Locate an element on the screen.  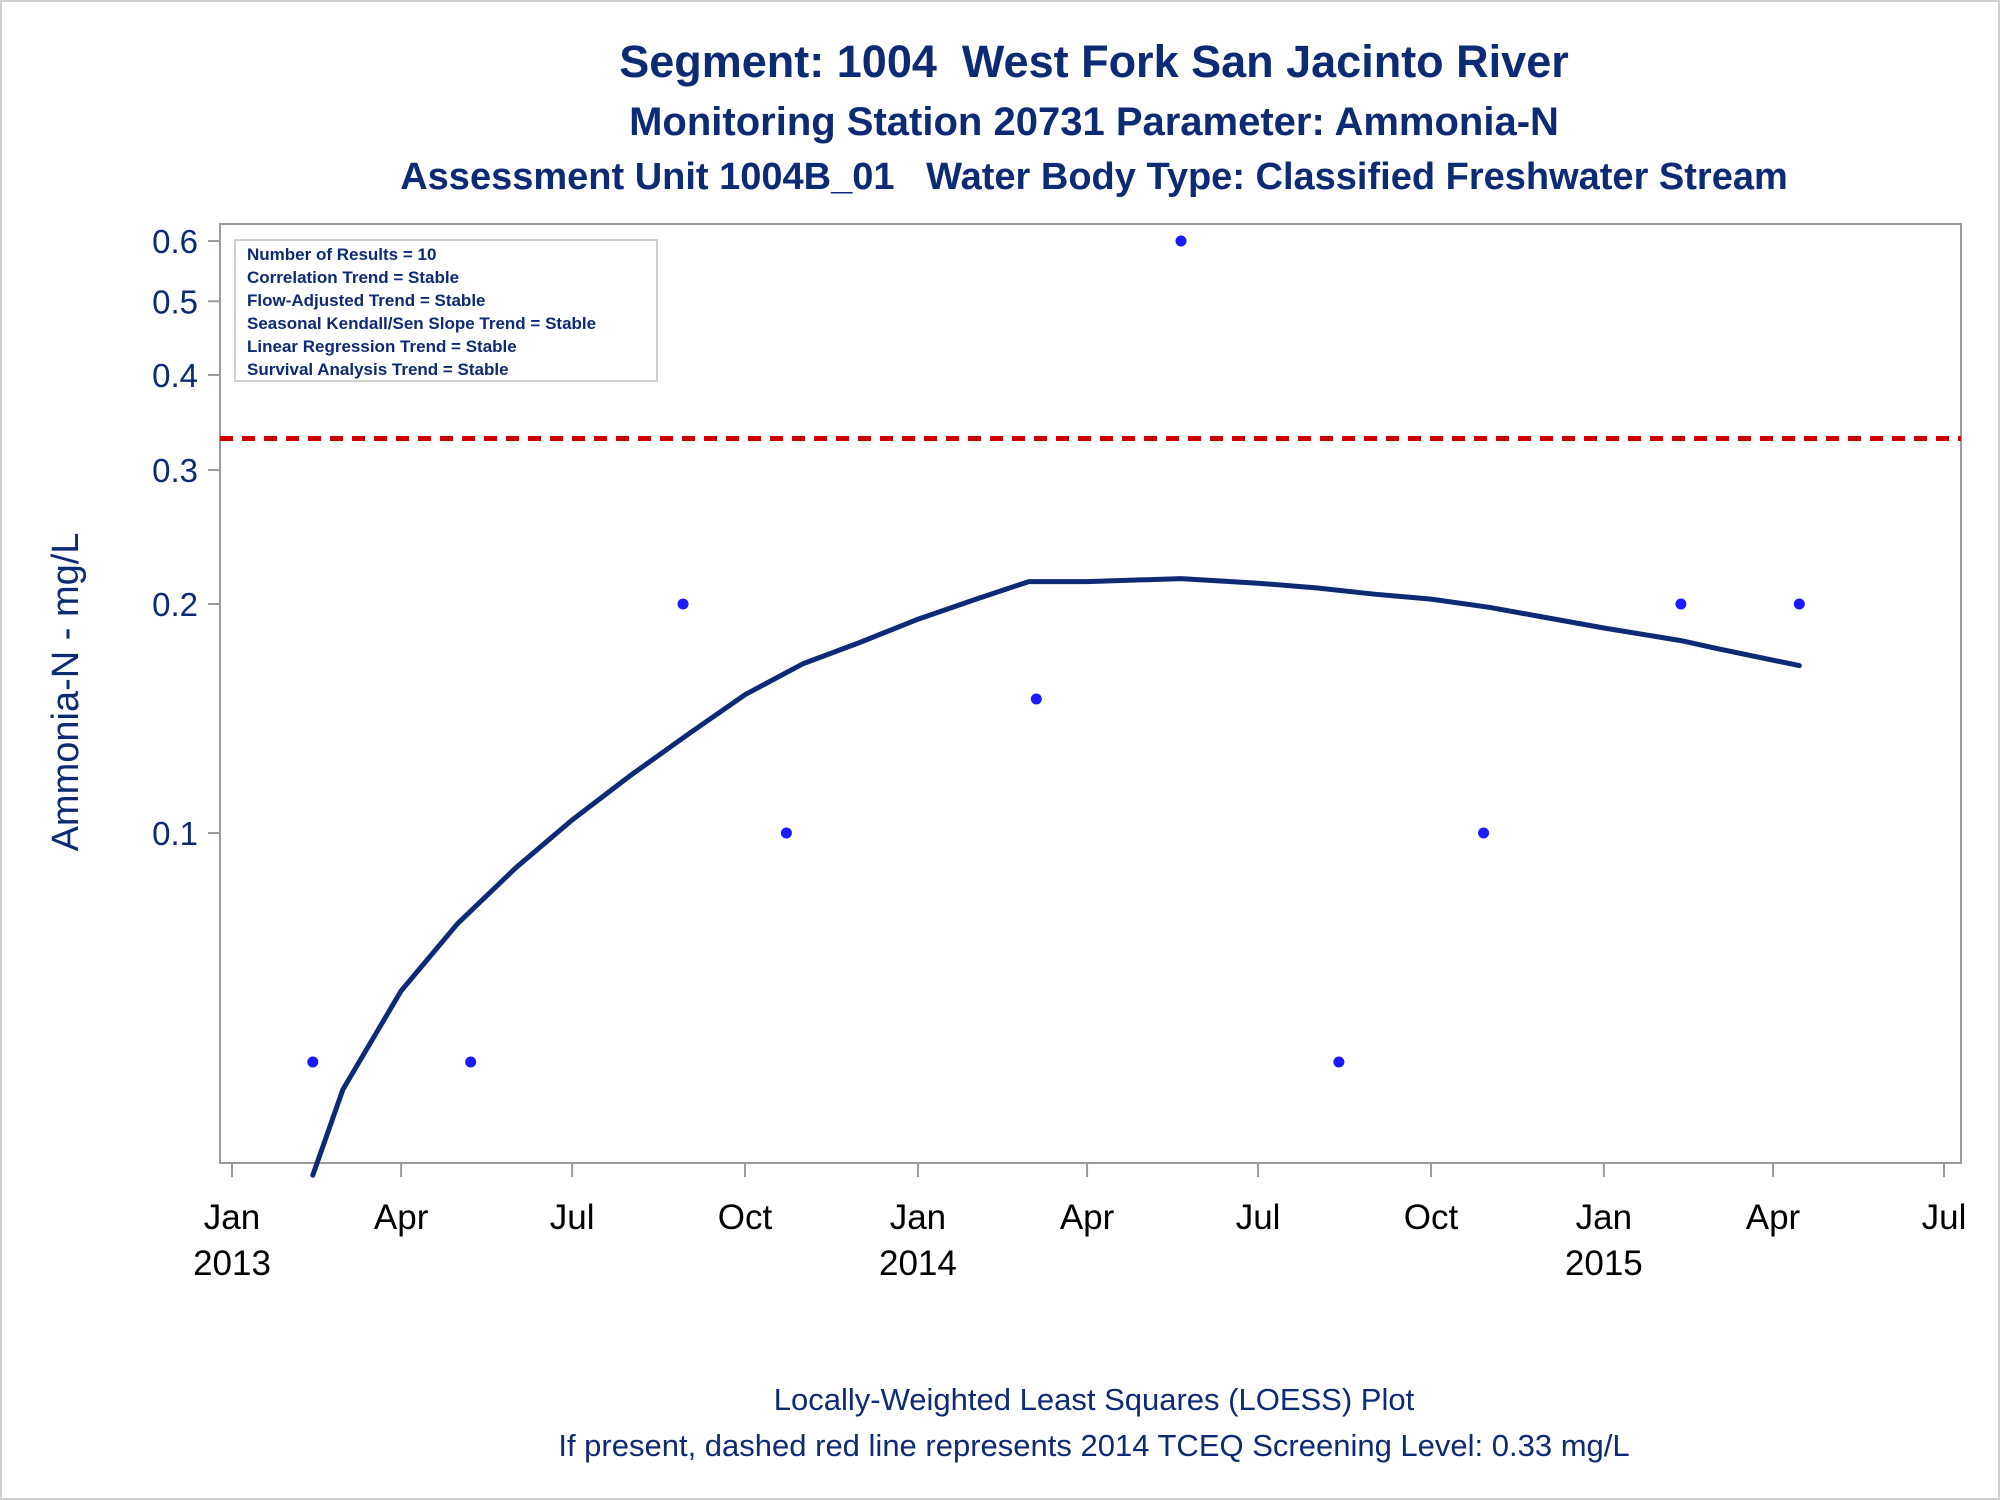
legend-line: Linear Regression Trend = Stable is located at coordinates (382, 346).